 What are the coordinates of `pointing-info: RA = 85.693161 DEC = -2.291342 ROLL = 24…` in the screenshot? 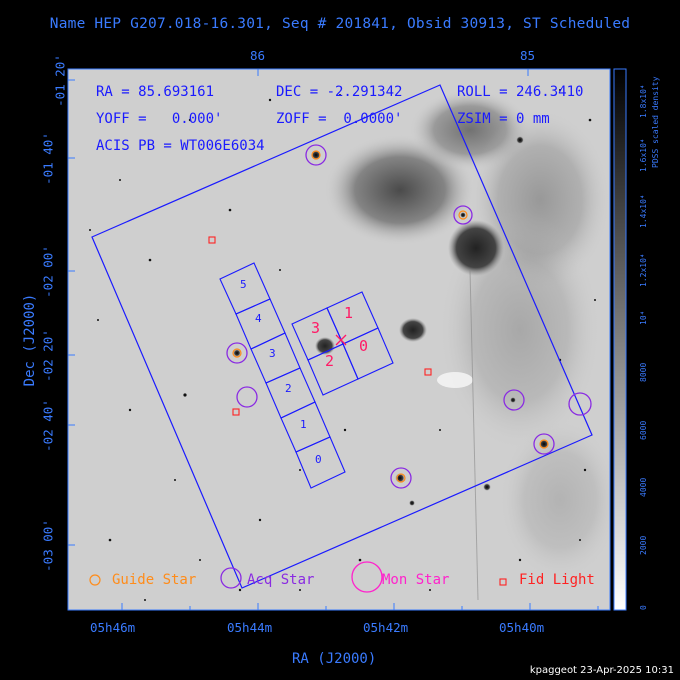 It's located at (339, 119).